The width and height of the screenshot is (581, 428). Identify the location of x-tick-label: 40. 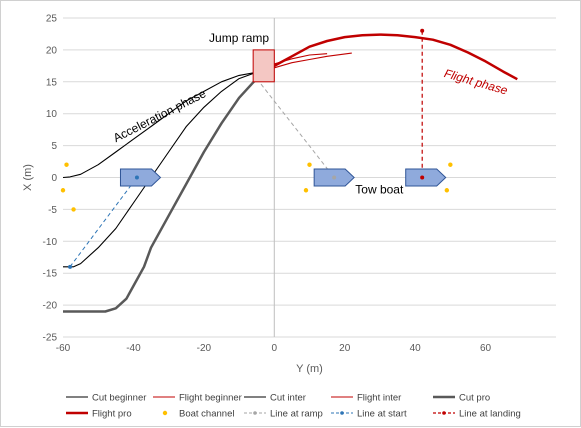
(416, 348).